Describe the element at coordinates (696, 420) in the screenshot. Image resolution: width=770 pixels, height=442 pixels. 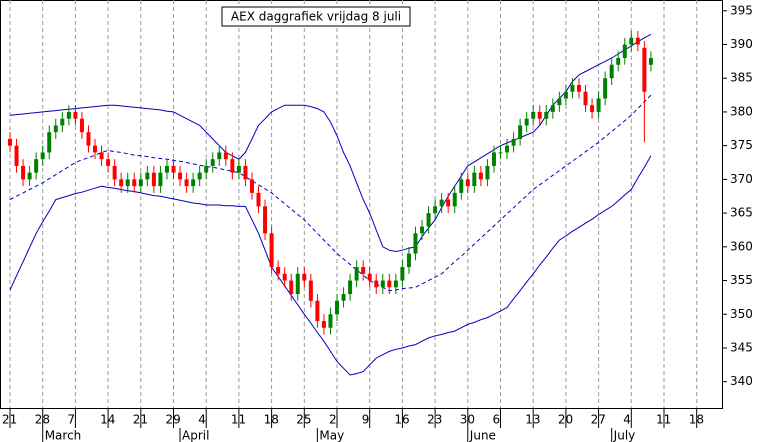
I see `x-tick-label: 18` at that location.